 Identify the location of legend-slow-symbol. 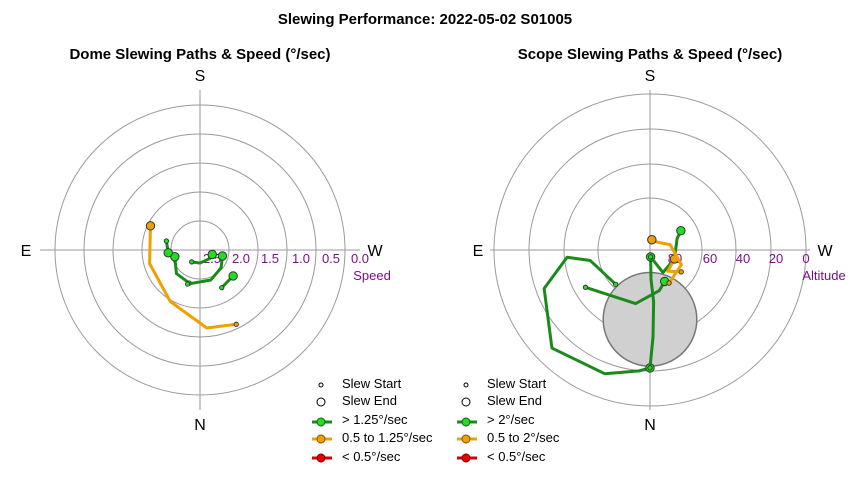
(321, 458).